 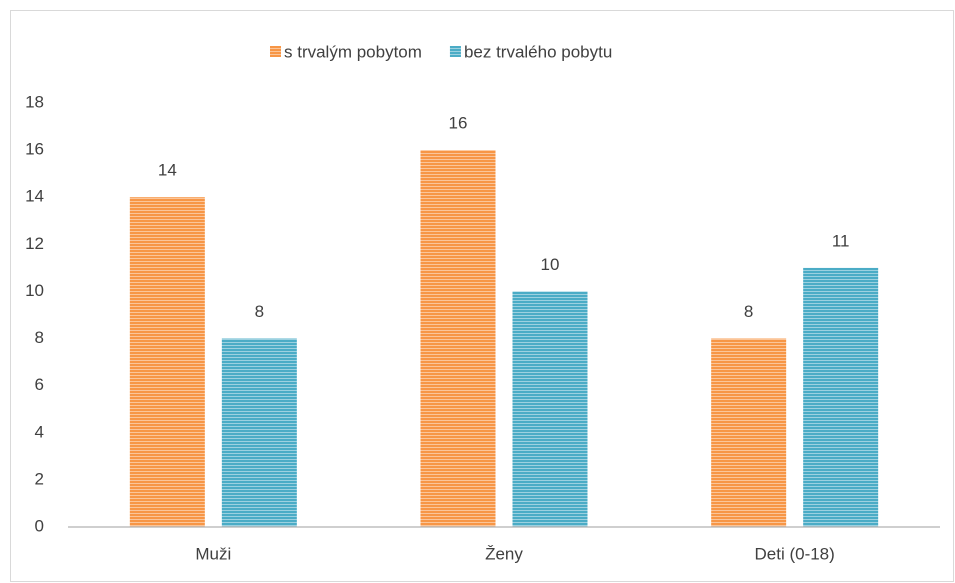 I want to click on y-tick-label: 8, so click(x=39, y=337).